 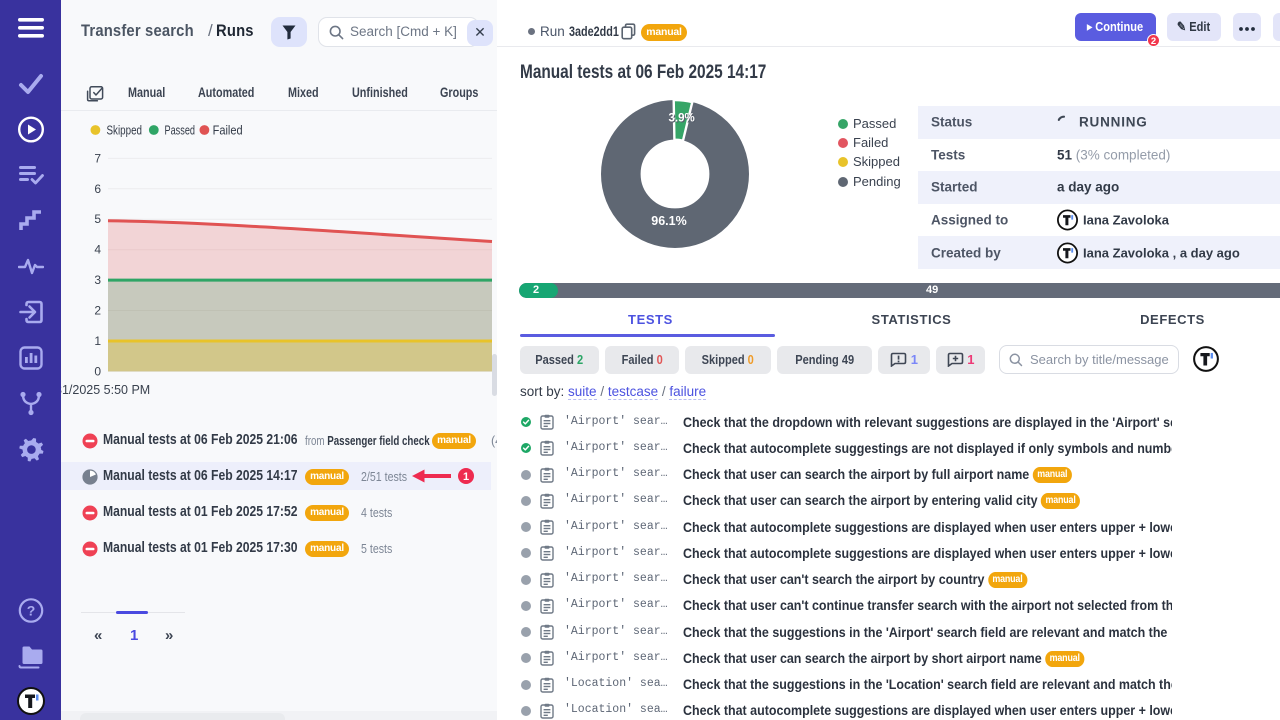 I want to click on svg-text: 31/2025 5:50 PM, so click(x=105, y=390).